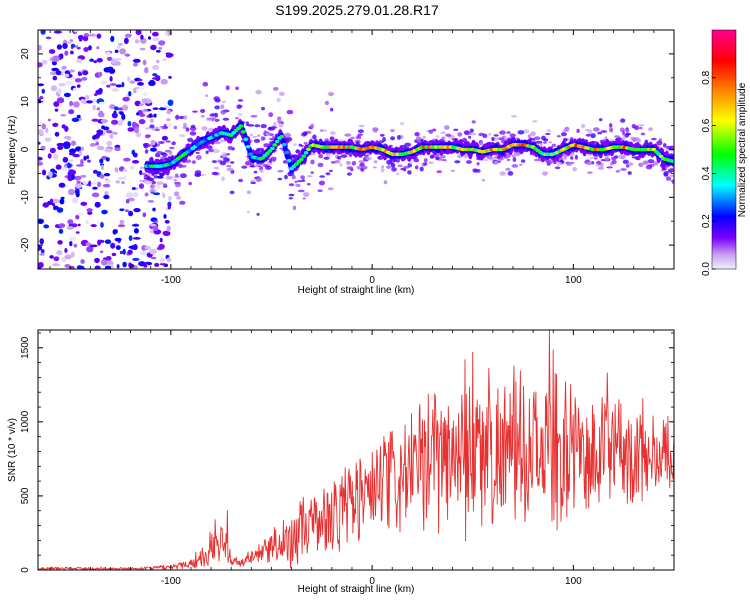 This screenshot has height=600, width=750. What do you see at coordinates (372, 280) in the screenshot?
I see `x-tick-label: 0` at bounding box center [372, 280].